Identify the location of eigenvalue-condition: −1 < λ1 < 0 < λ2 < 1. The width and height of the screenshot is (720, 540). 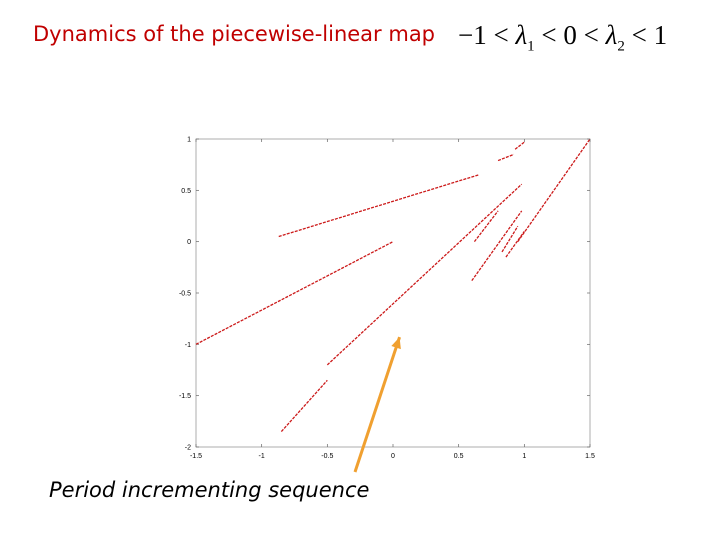
(562, 37).